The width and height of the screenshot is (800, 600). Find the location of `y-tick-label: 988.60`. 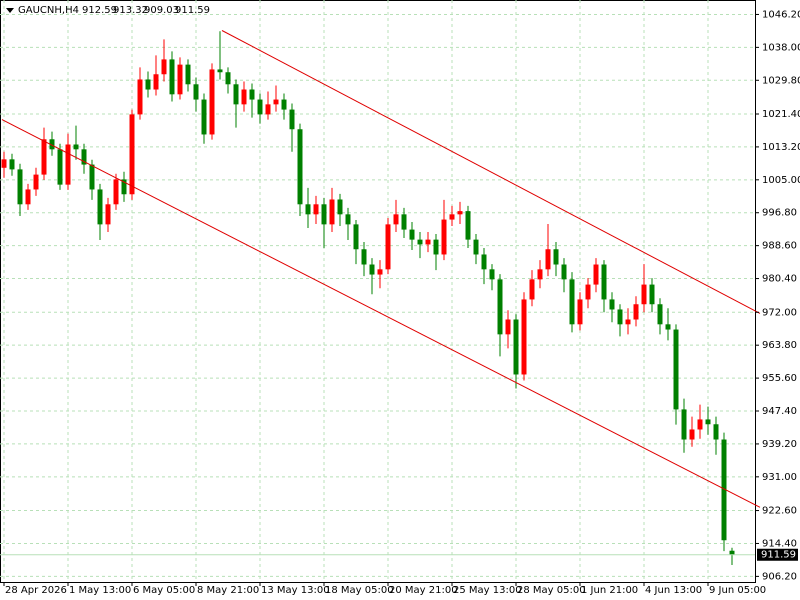

y-tick-label: 988.60 is located at coordinates (779, 246).